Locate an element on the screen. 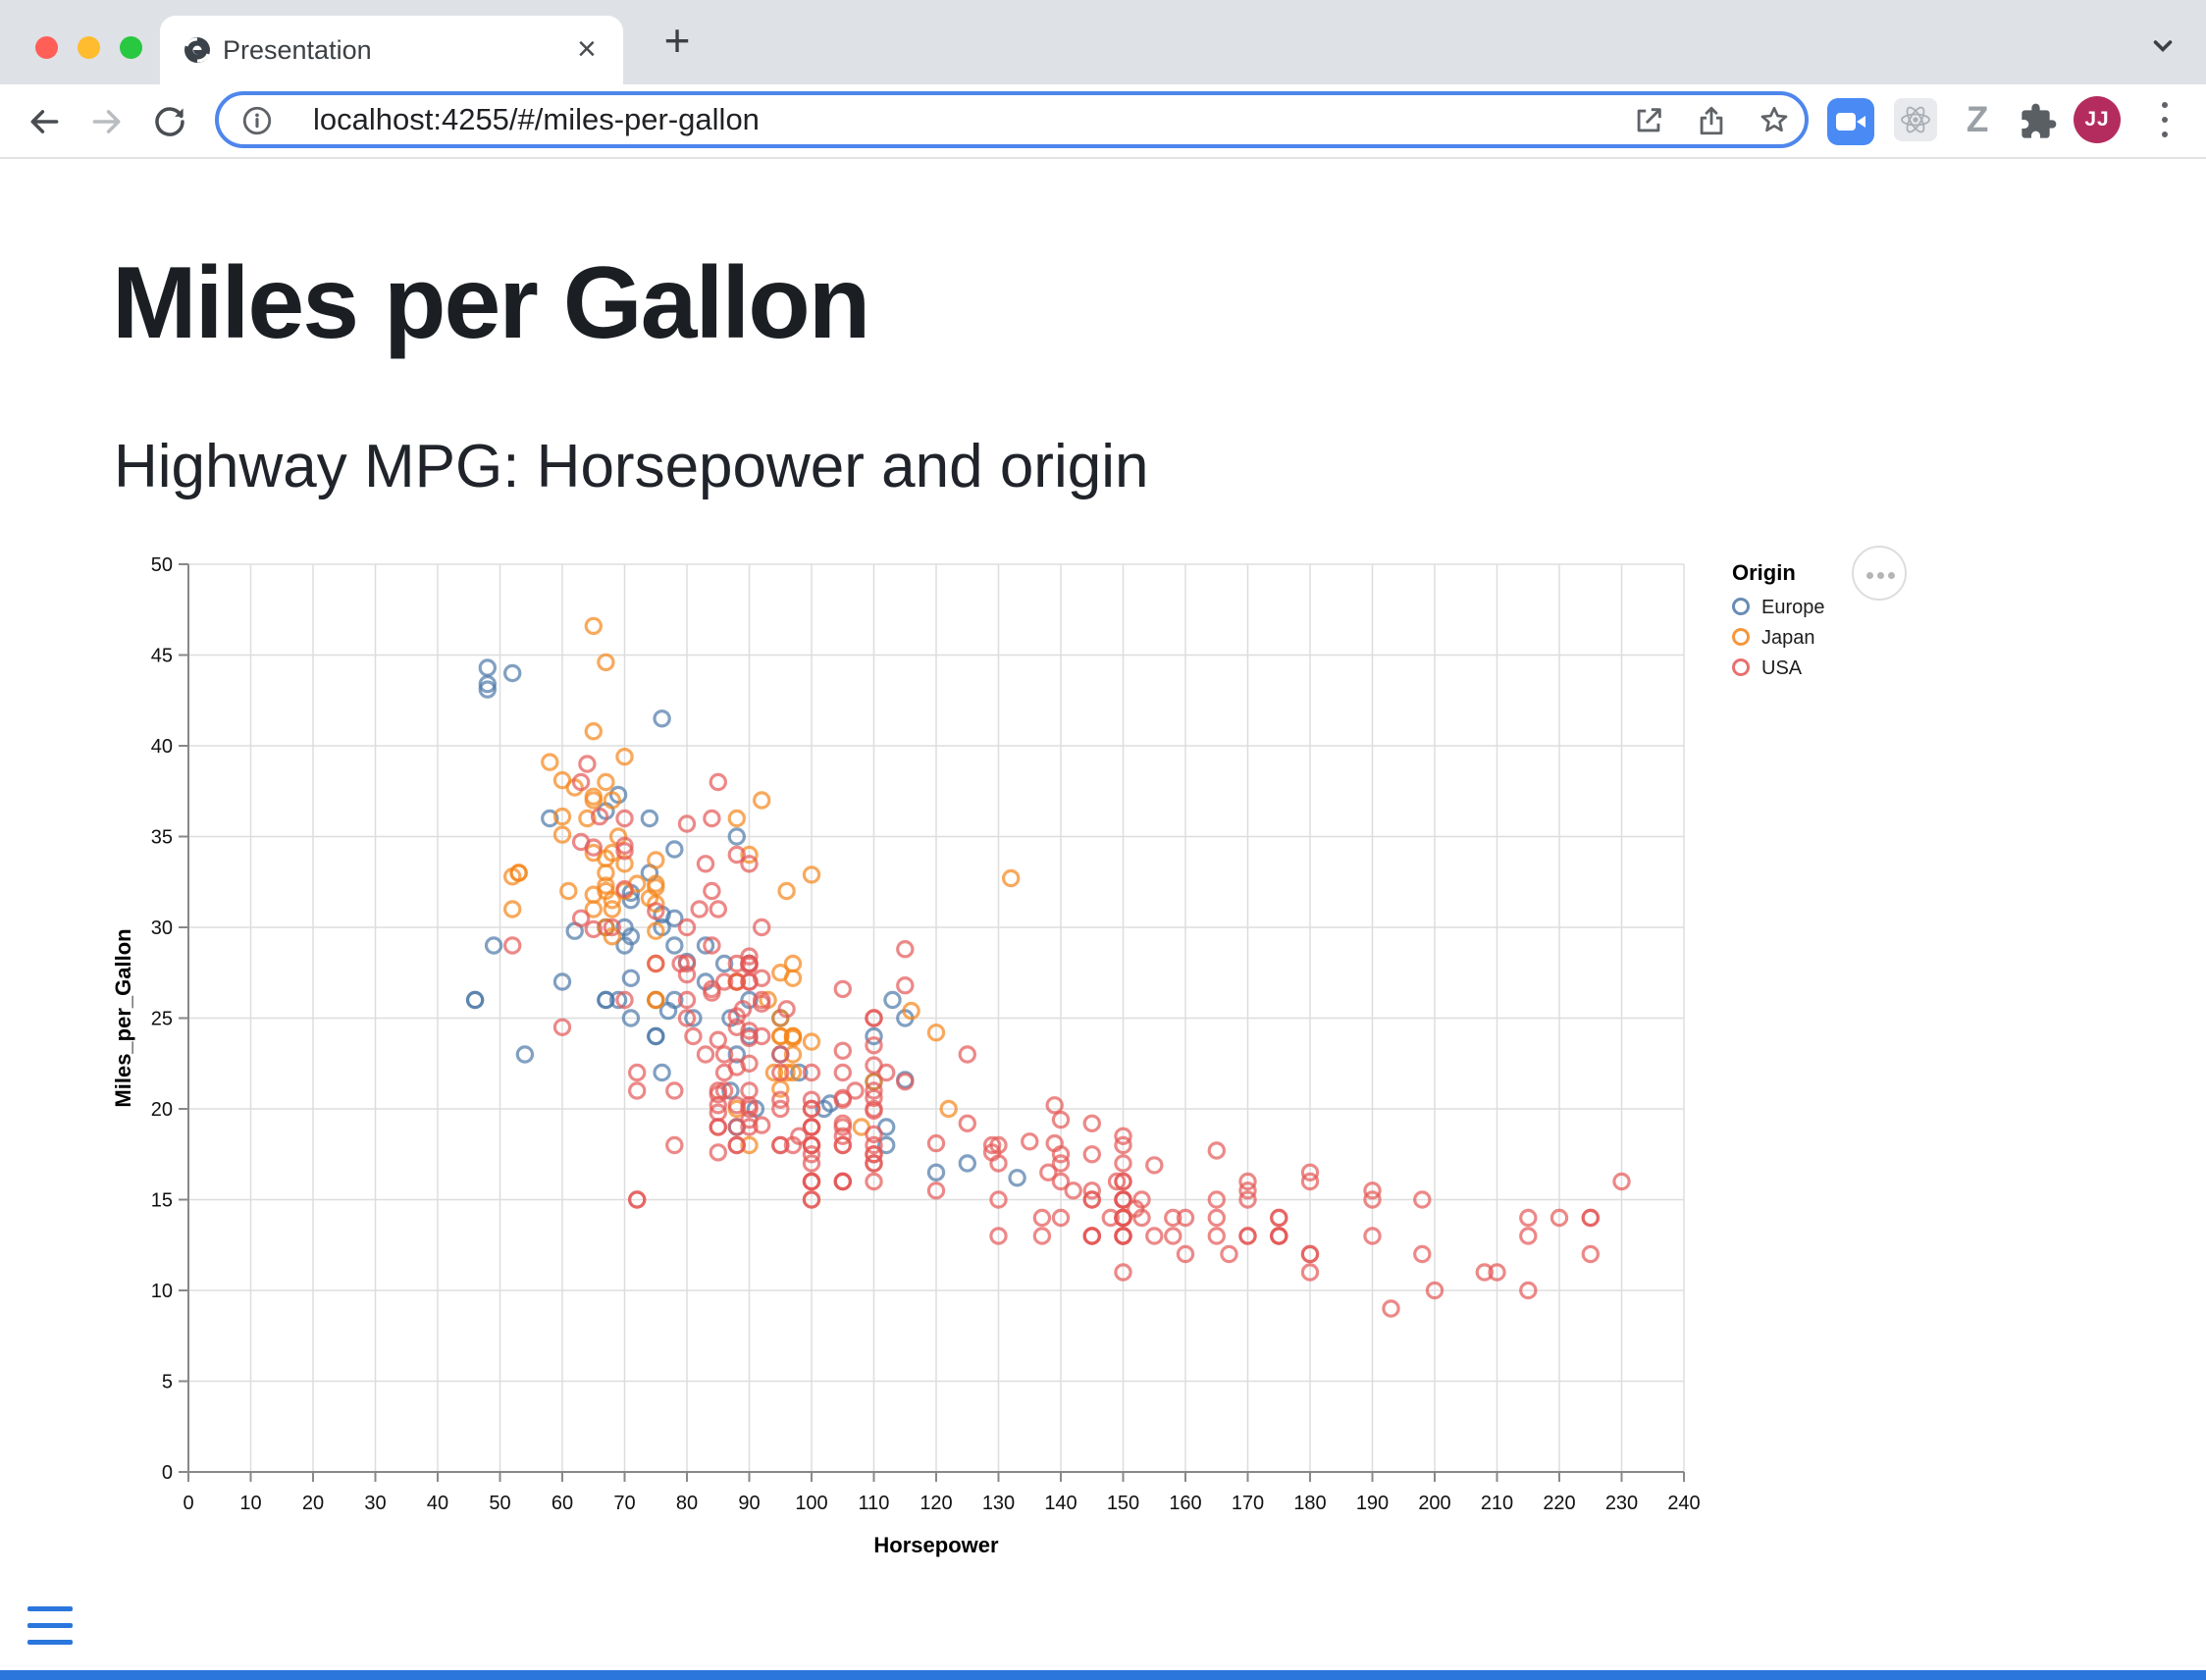 The height and width of the screenshot is (1680, 2206). zoom-video-extension-icon is located at coordinates (1851, 124).